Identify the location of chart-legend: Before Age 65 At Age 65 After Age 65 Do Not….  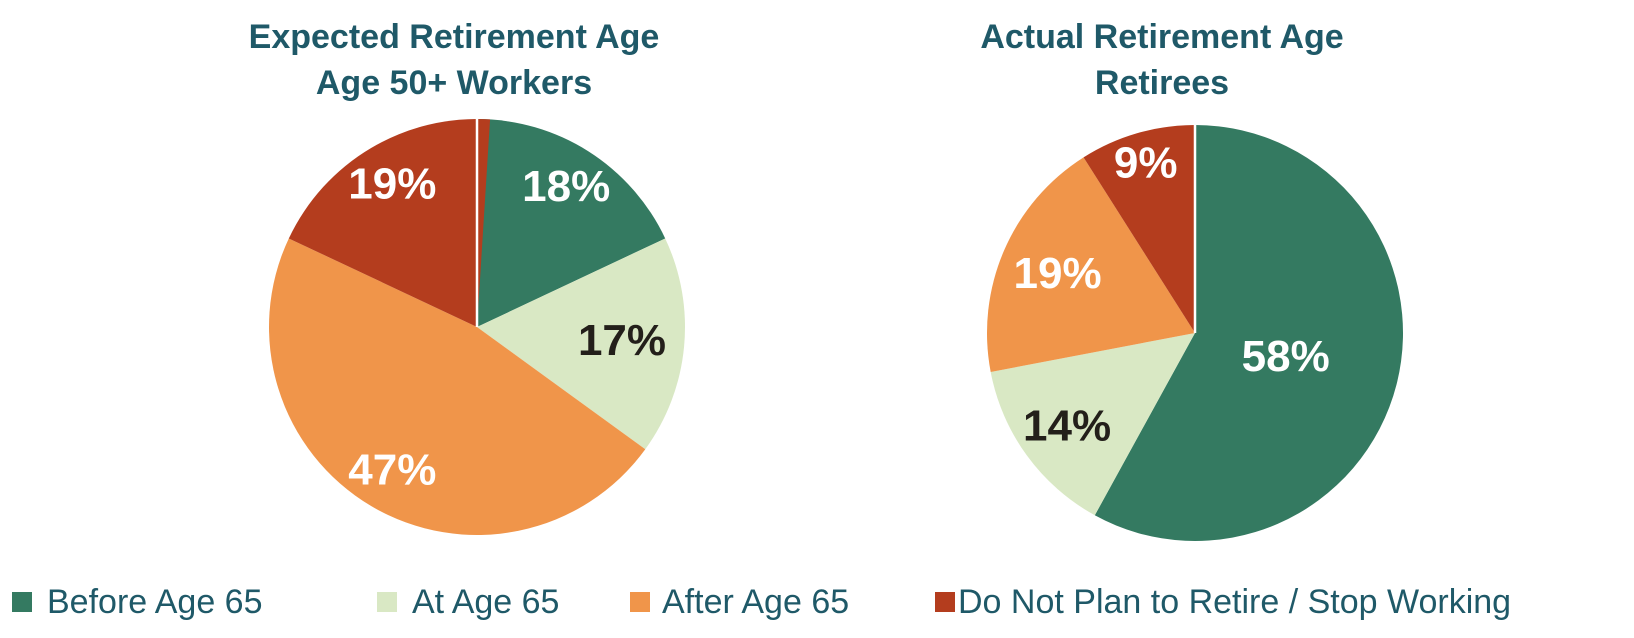
(817, 603).